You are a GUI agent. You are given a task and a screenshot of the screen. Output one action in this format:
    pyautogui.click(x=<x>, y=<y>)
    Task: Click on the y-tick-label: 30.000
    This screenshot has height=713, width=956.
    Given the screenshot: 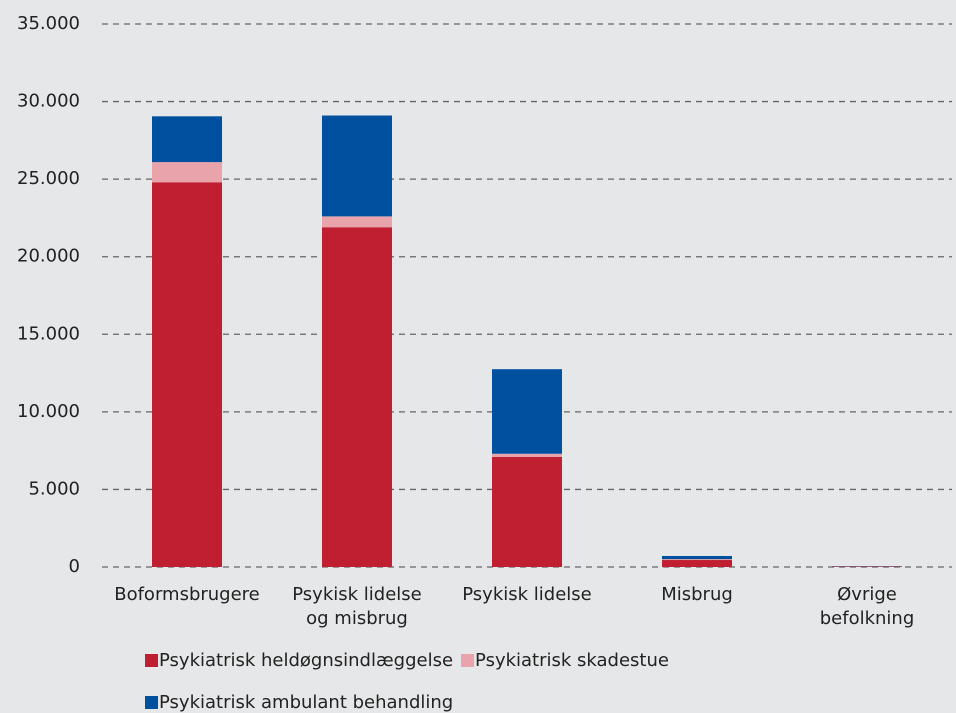 What is the action you would take?
    pyautogui.click(x=48, y=101)
    